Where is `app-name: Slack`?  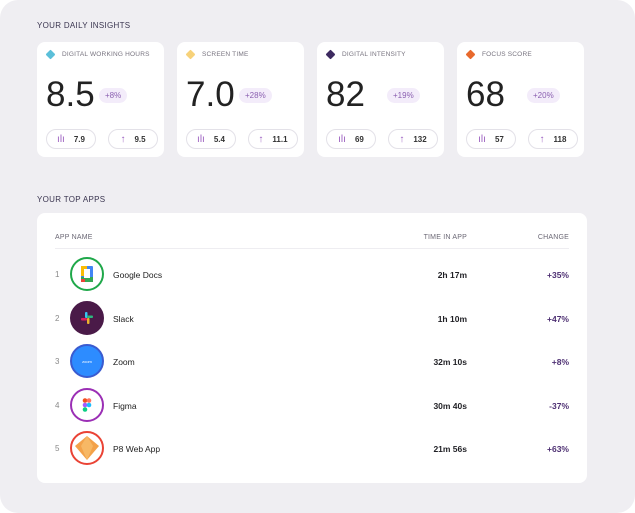
app-name: Slack is located at coordinates (123, 318).